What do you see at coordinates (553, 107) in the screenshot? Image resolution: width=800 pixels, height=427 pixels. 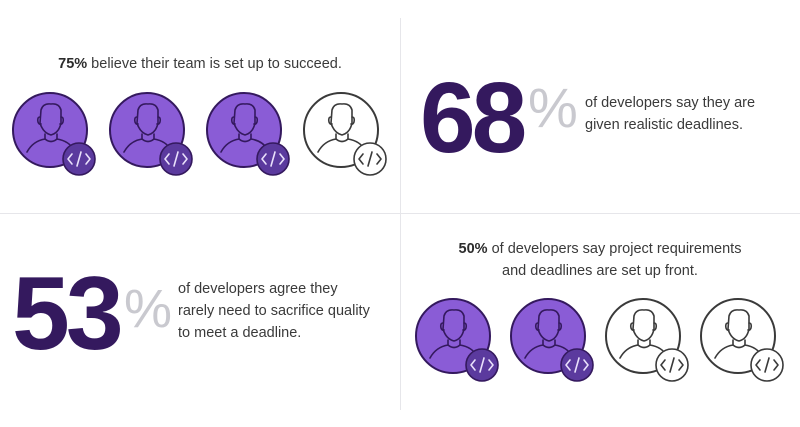 I see `realistic-deadlines-percent-sign: %` at bounding box center [553, 107].